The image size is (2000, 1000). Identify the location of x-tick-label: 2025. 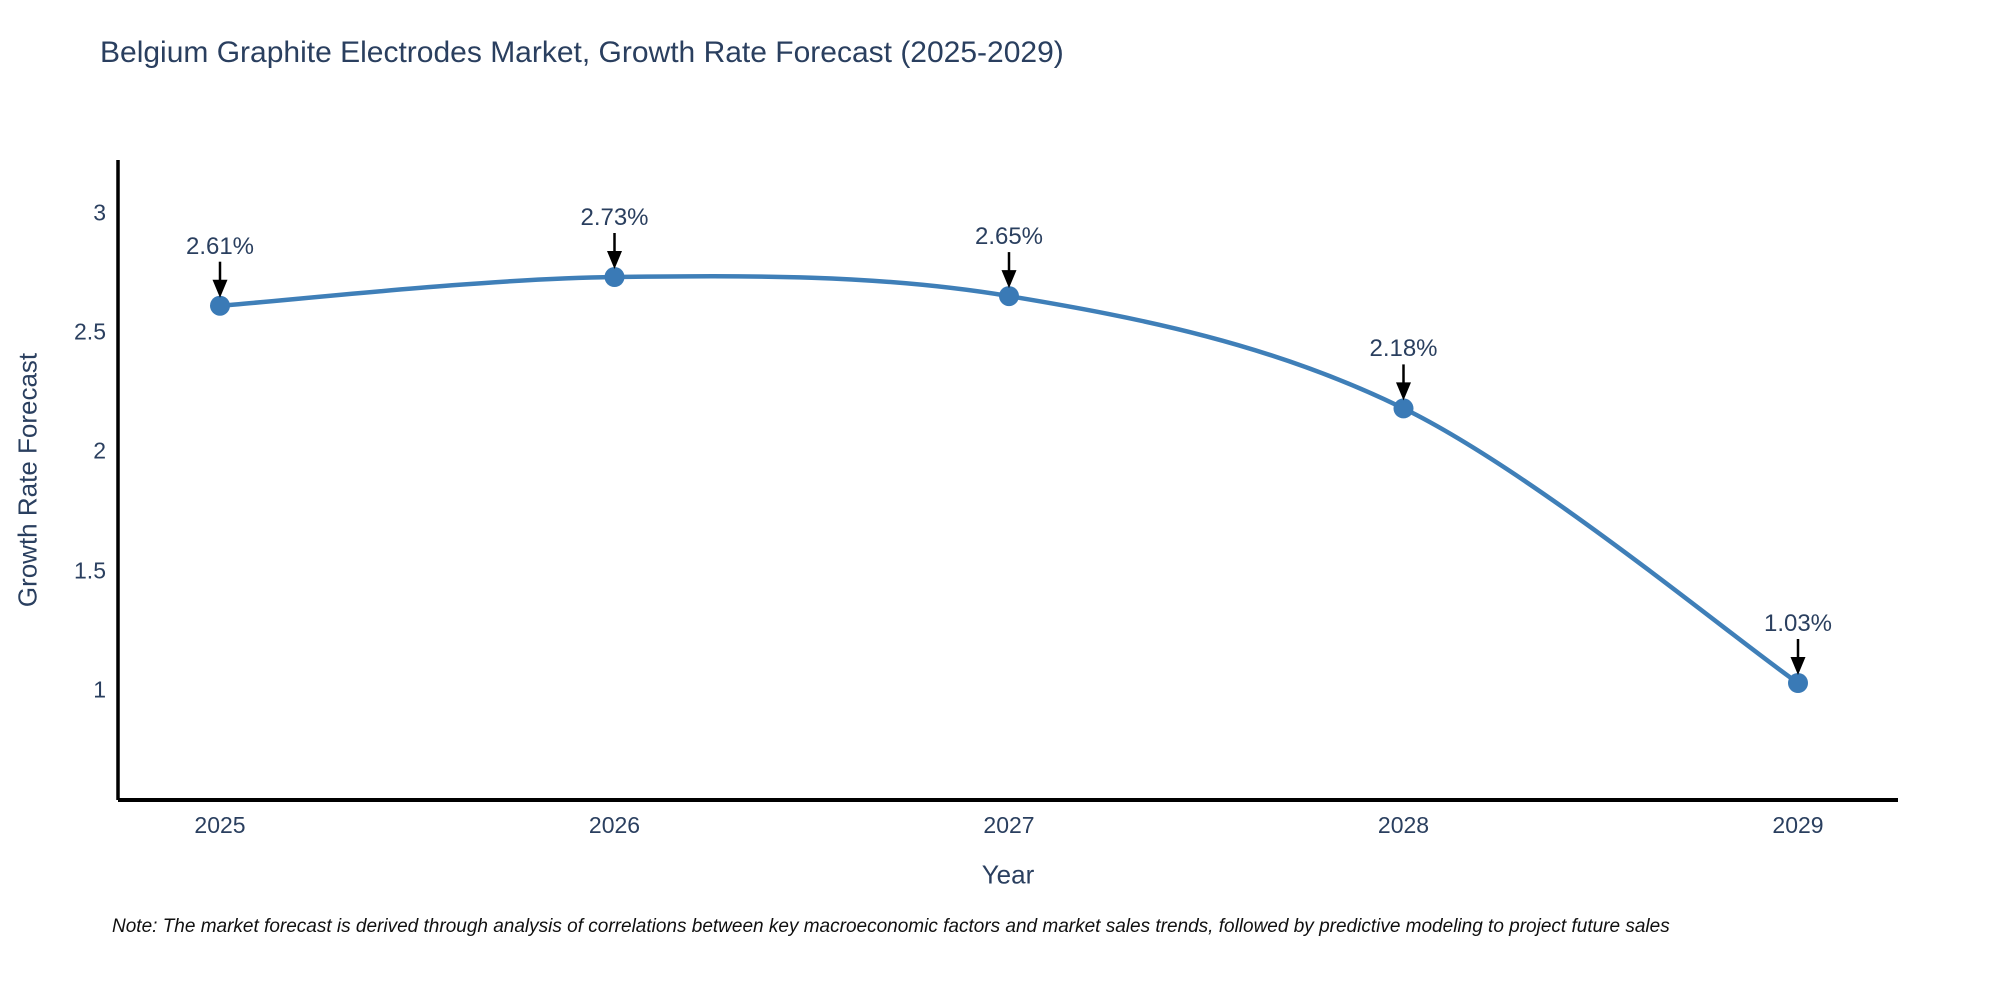
(220, 825).